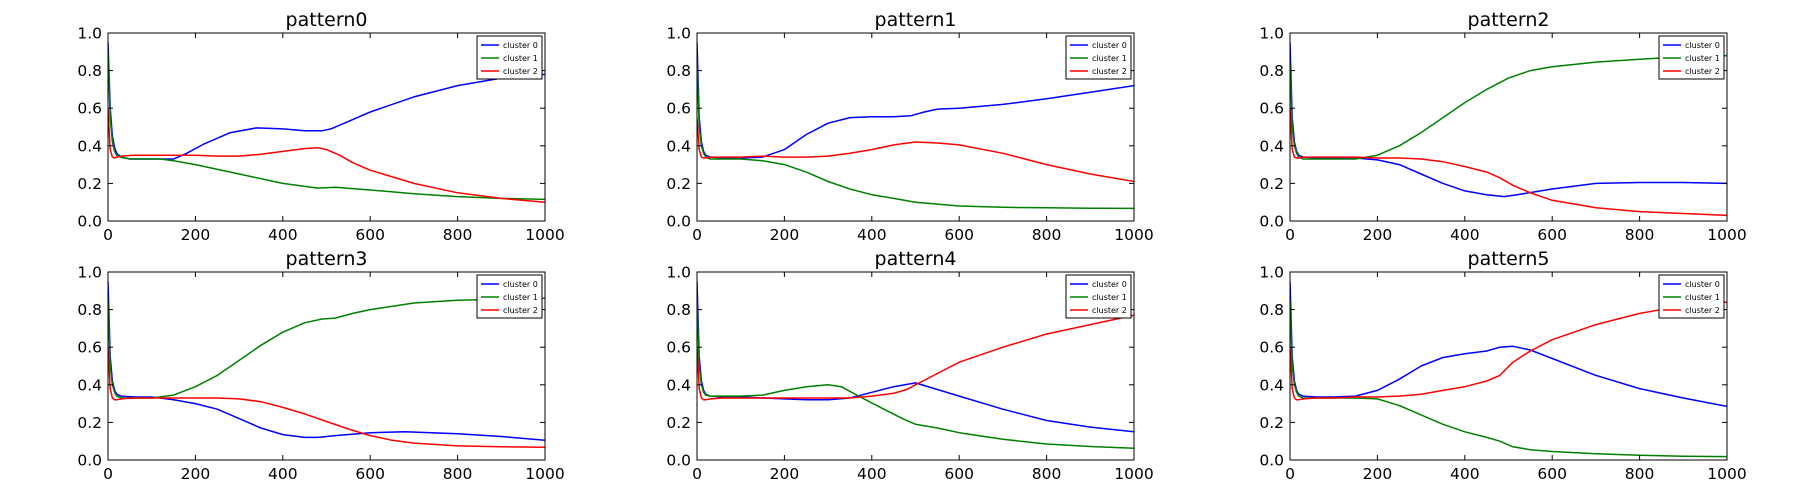  Describe the element at coordinates (1509, 20) in the screenshot. I see `subplot-title: pattern2` at that location.